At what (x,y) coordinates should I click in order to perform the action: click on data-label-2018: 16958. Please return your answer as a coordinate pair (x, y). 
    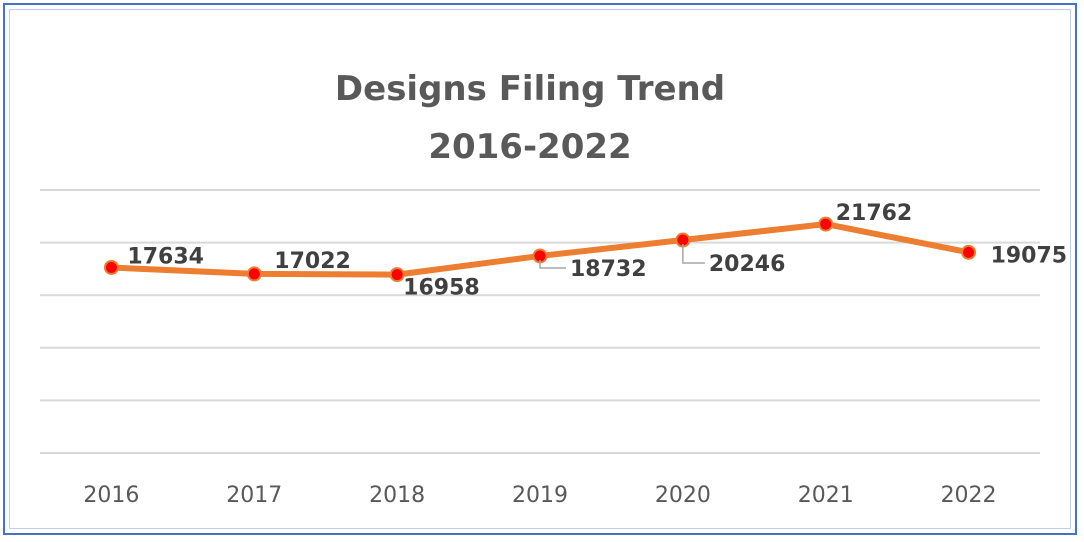
    Looking at the image, I should click on (441, 288).